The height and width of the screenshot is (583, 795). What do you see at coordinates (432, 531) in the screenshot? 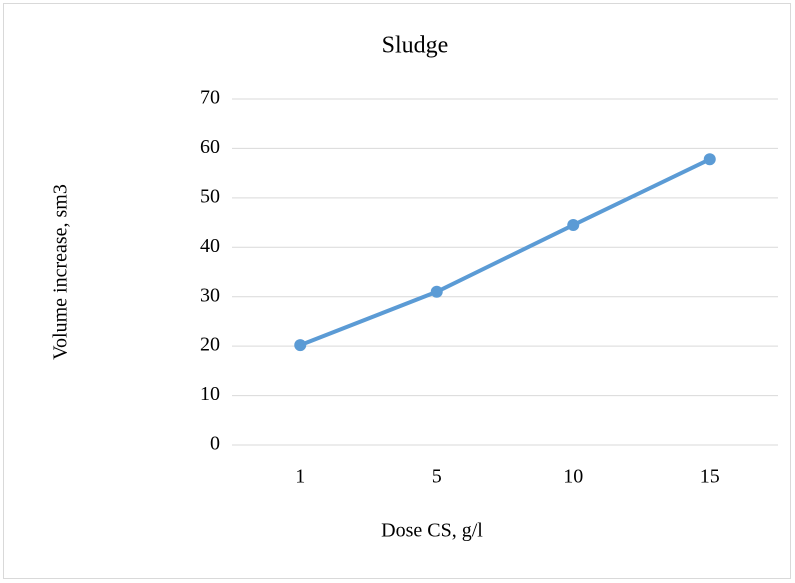
I see `x-axis-label: Dose CS, g/l` at bounding box center [432, 531].